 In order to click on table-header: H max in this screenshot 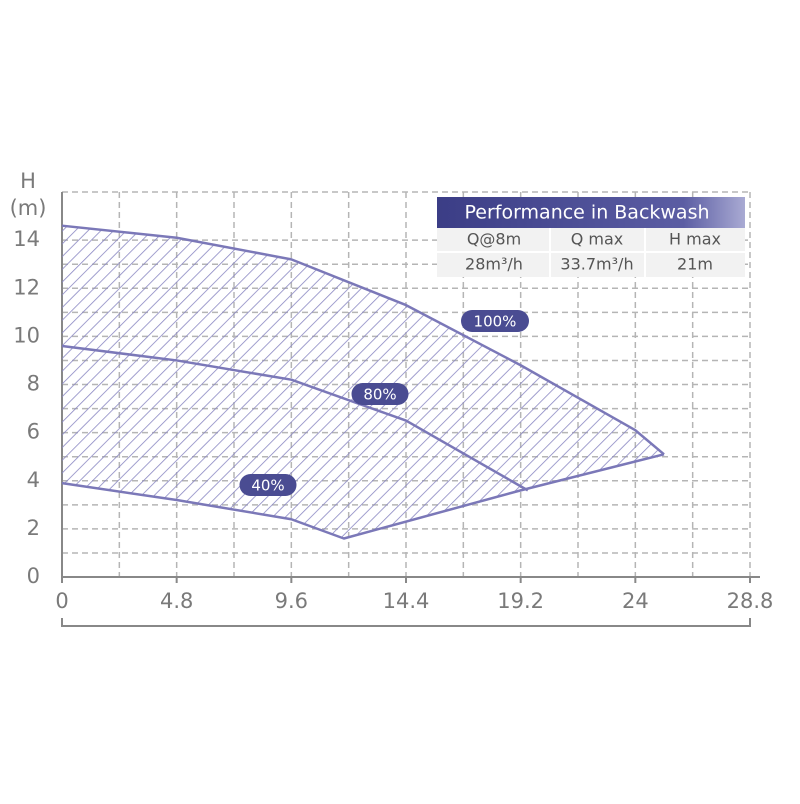, I will do `click(695, 239)`.